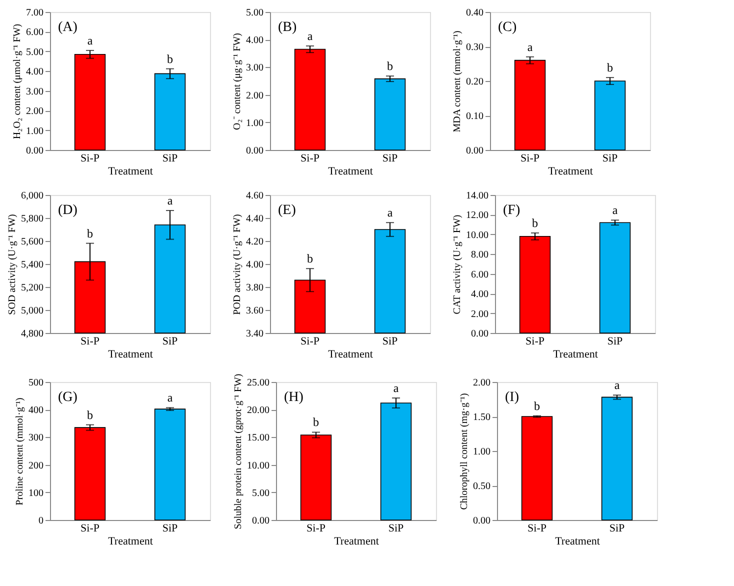 The width and height of the screenshot is (734, 586). I want to click on y-tick-label: 3.40, so click(255, 334).